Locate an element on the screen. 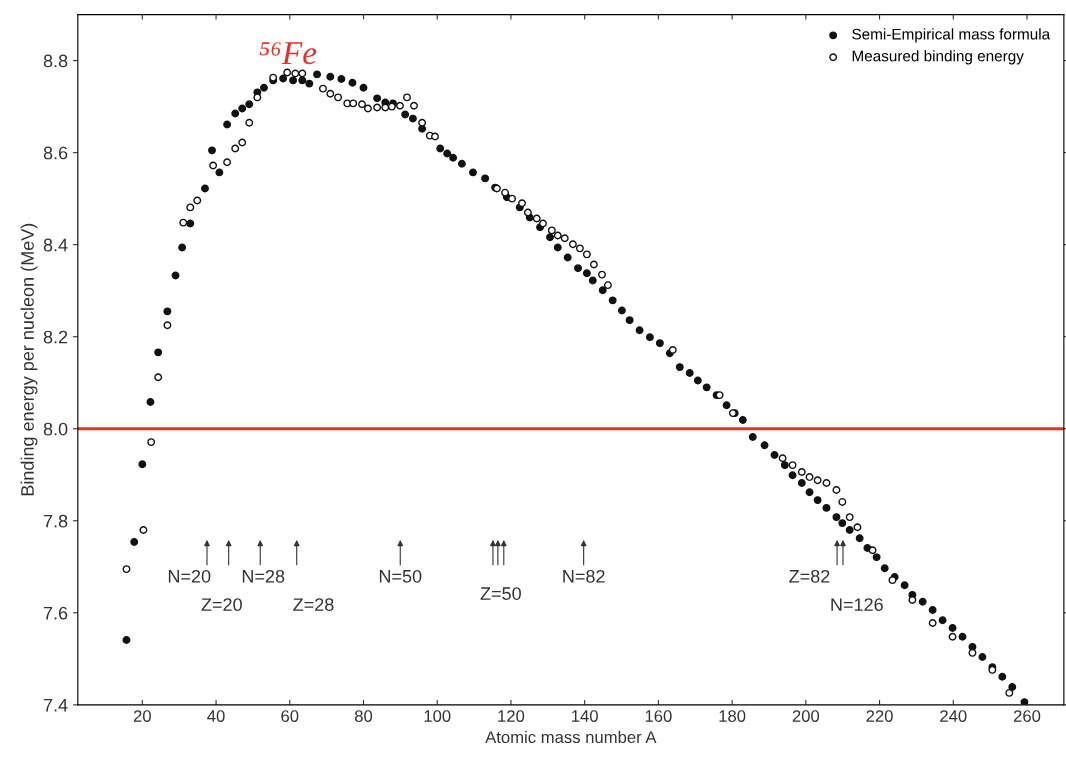 Image resolution: width=1066 pixels, height=767 pixels. y-tick-label: 7.4 is located at coordinates (55, 705).